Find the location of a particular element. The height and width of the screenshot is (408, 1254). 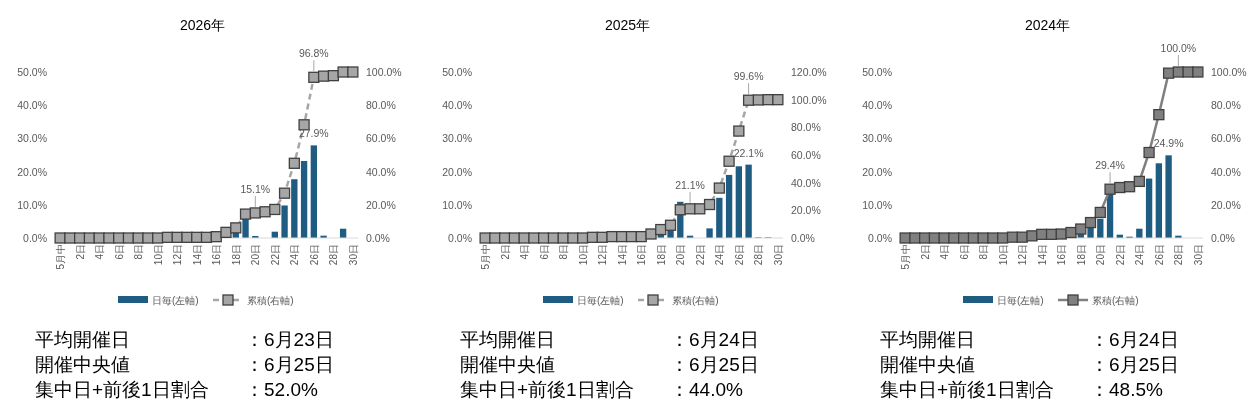

data-label: 15.1% is located at coordinates (255, 188).